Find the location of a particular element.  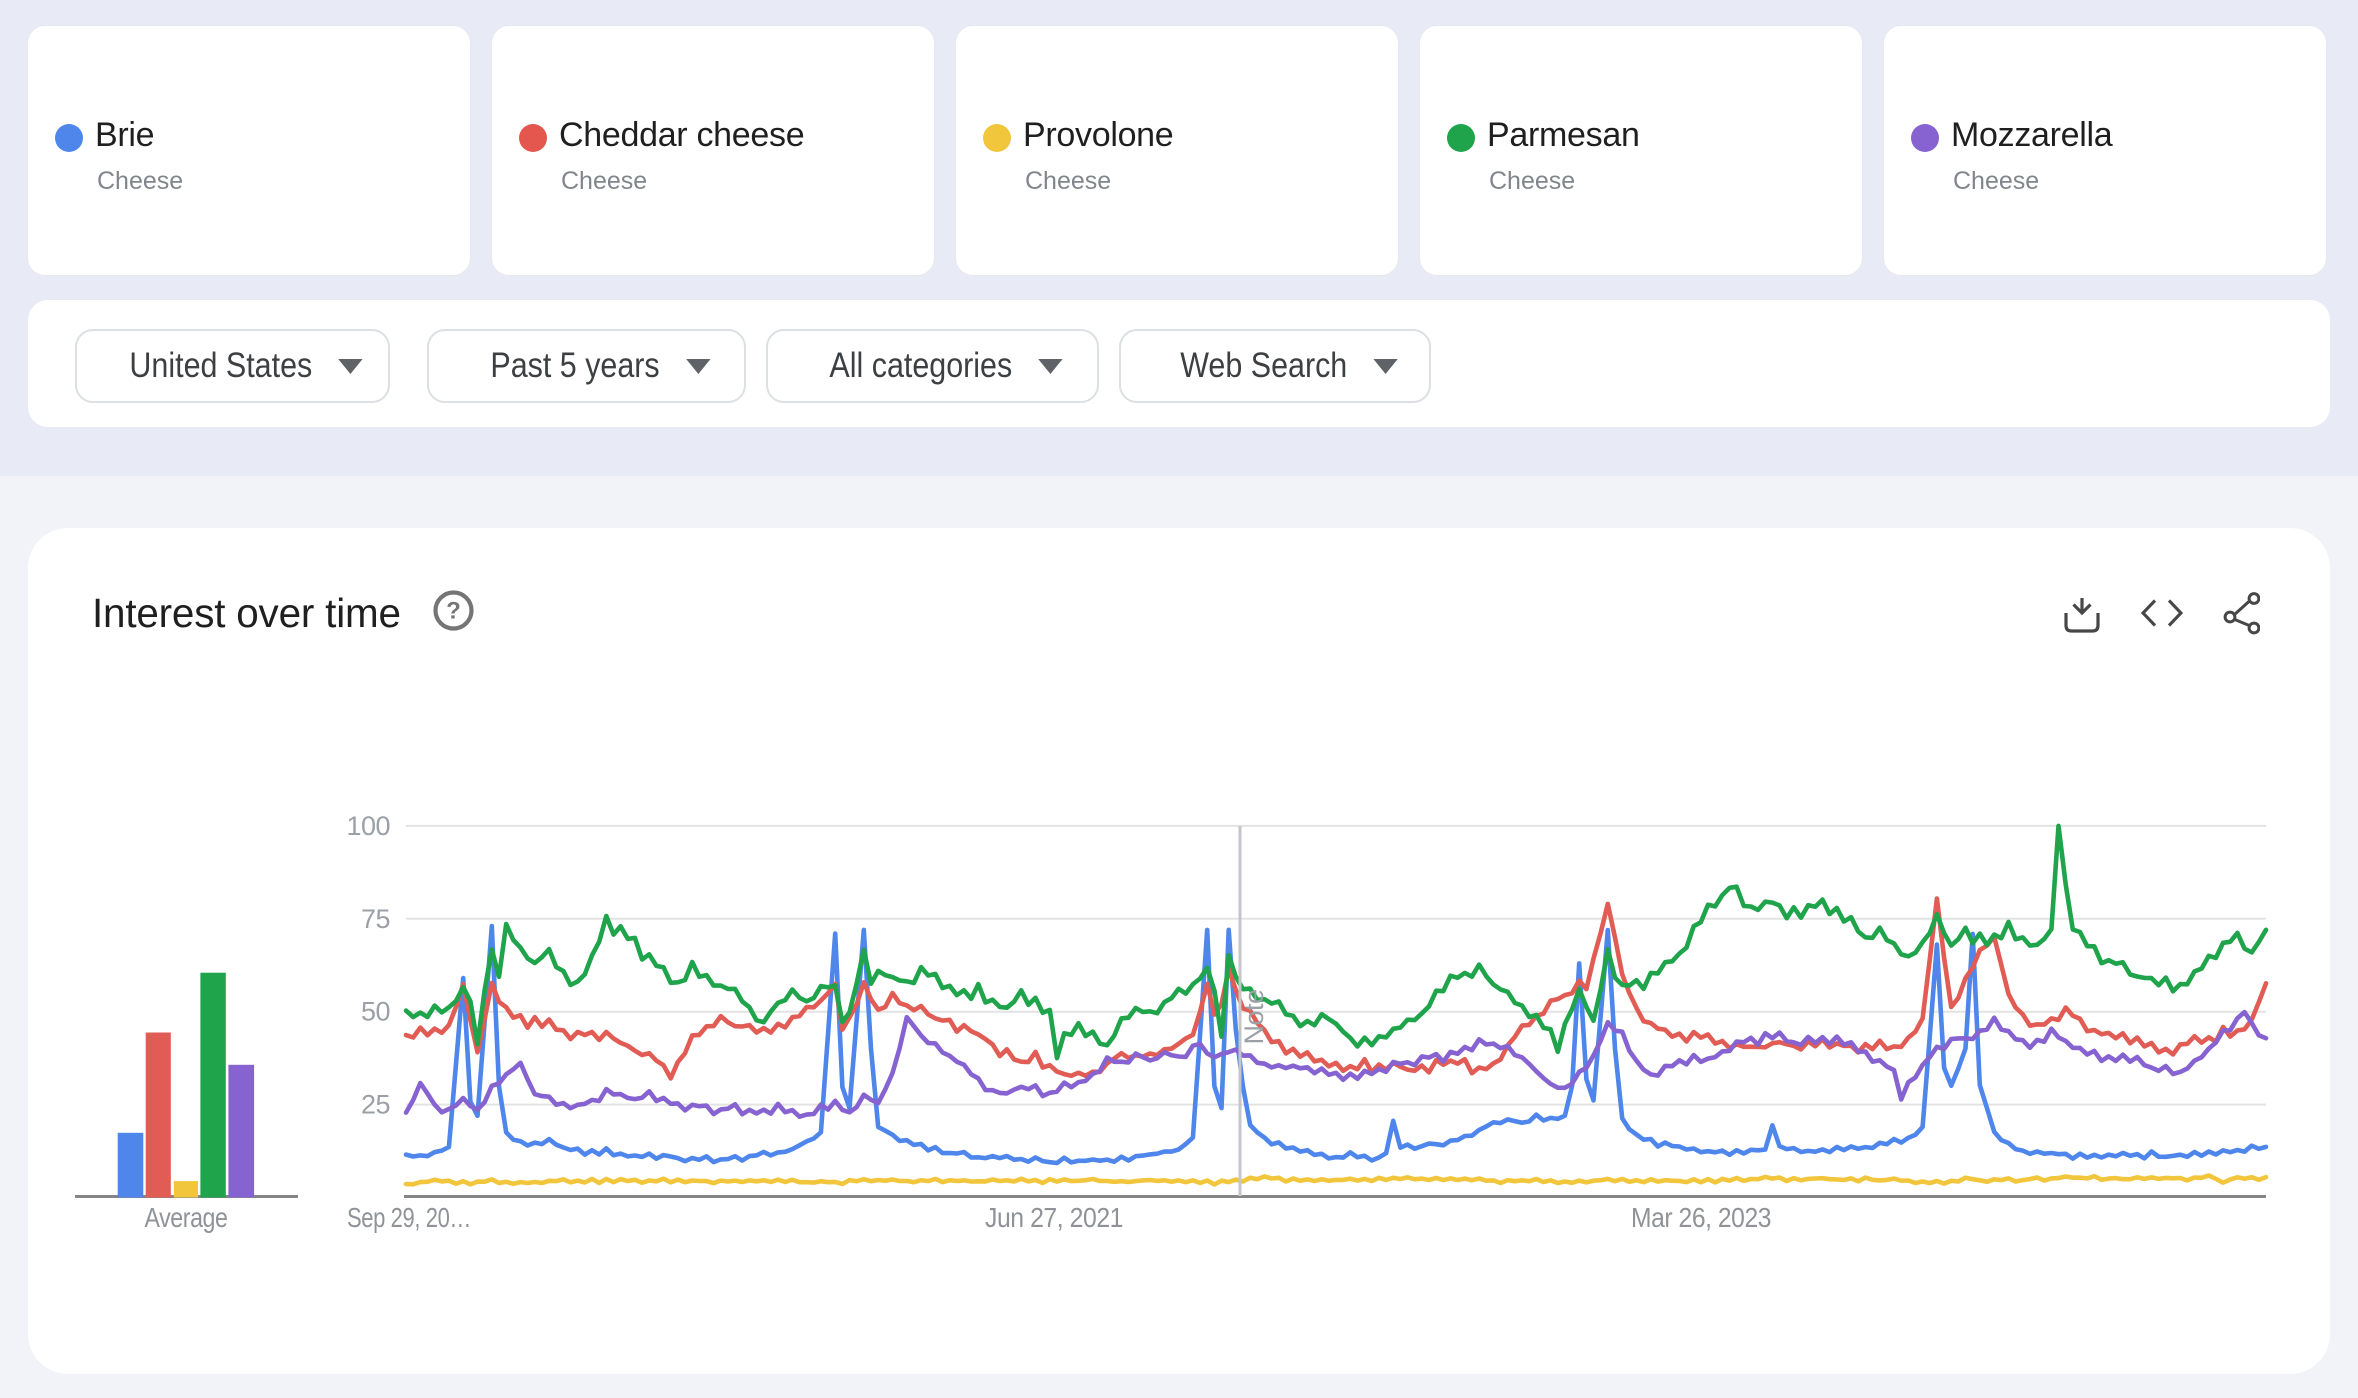

svg-text: Mar 26, 2023 is located at coordinates (1701, 1217).